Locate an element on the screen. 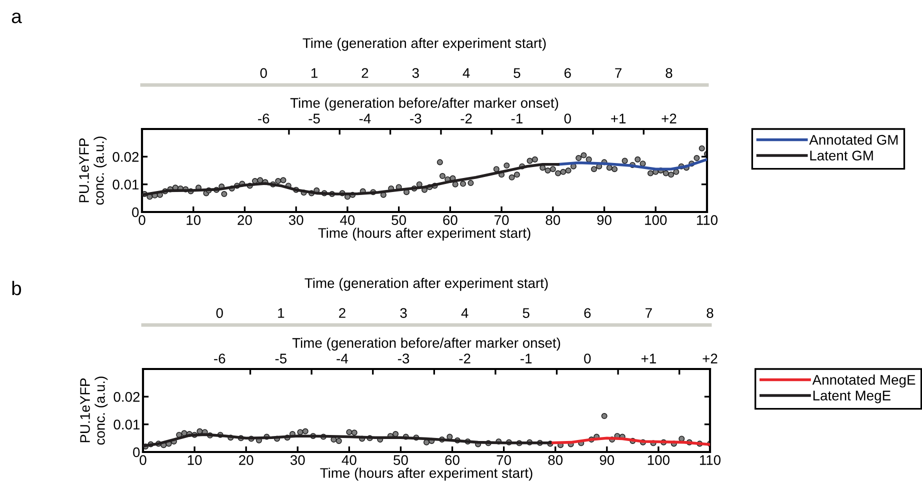  legend-label: Latent GM is located at coordinates (841, 155).